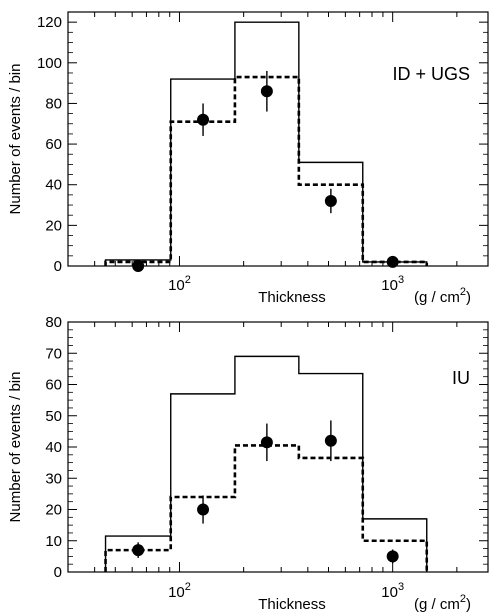 The height and width of the screenshot is (616, 495). Describe the element at coordinates (53, 353) in the screenshot. I see `y-tick-label: 70` at that location.